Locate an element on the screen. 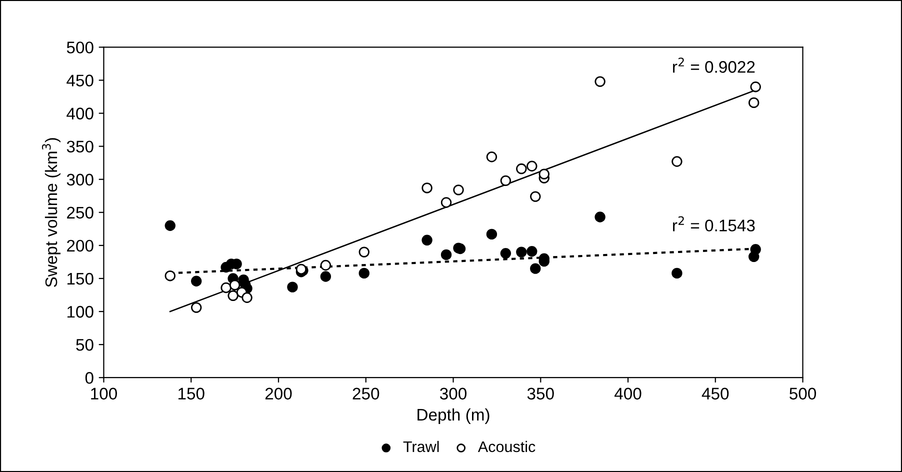 Image resolution: width=902 pixels, height=472 pixels. y-tick-label: 50 is located at coordinates (85, 344).